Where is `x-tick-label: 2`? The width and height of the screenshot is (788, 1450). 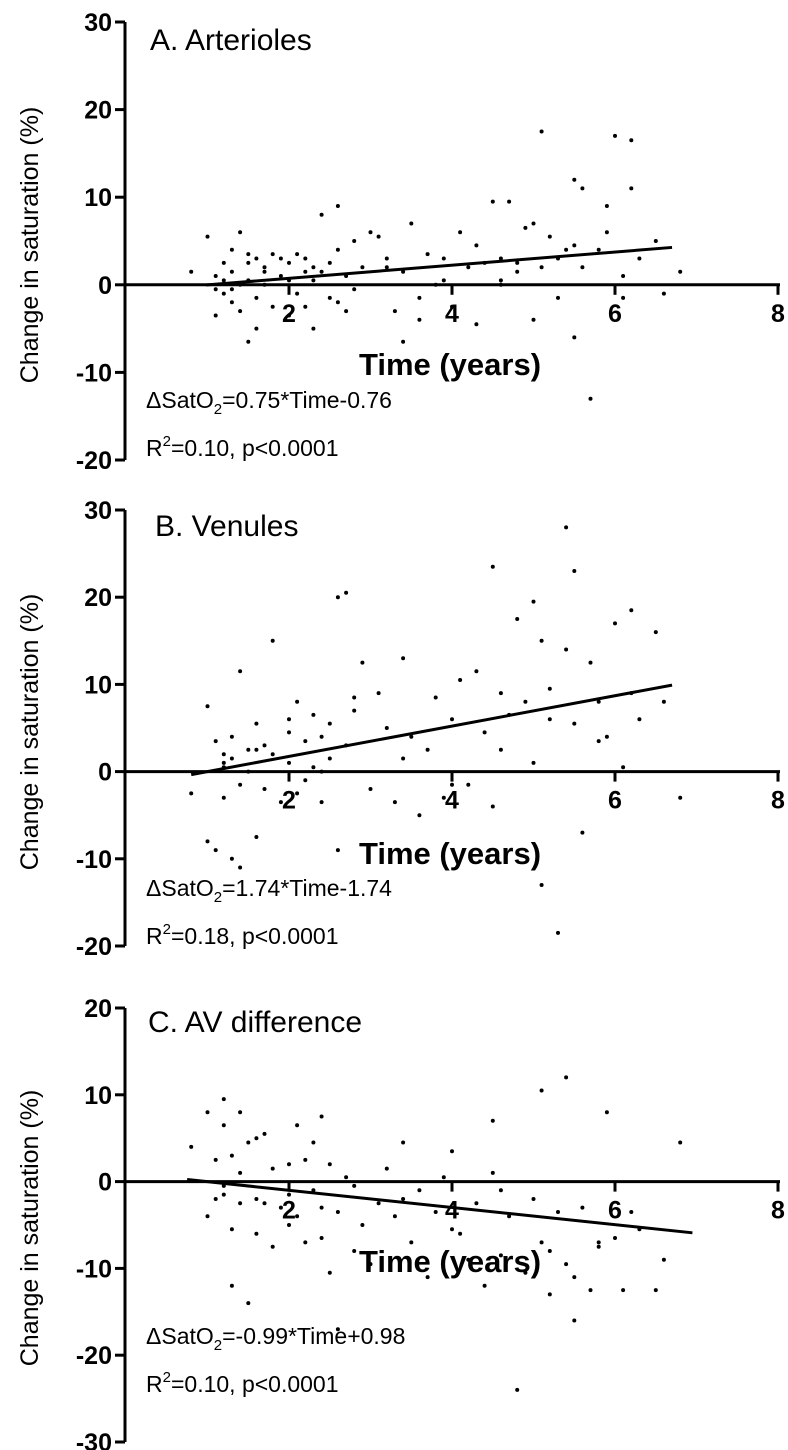
x-tick-label: 2 is located at coordinates (289, 801).